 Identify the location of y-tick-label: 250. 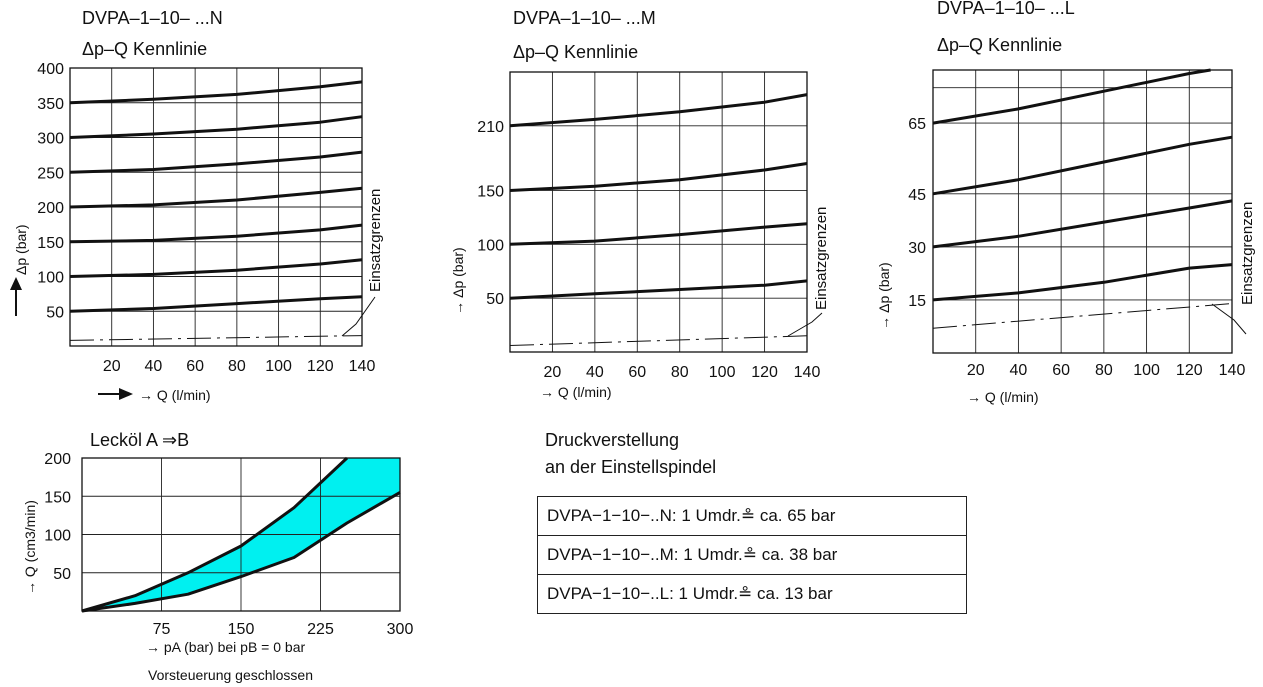
(50, 173).